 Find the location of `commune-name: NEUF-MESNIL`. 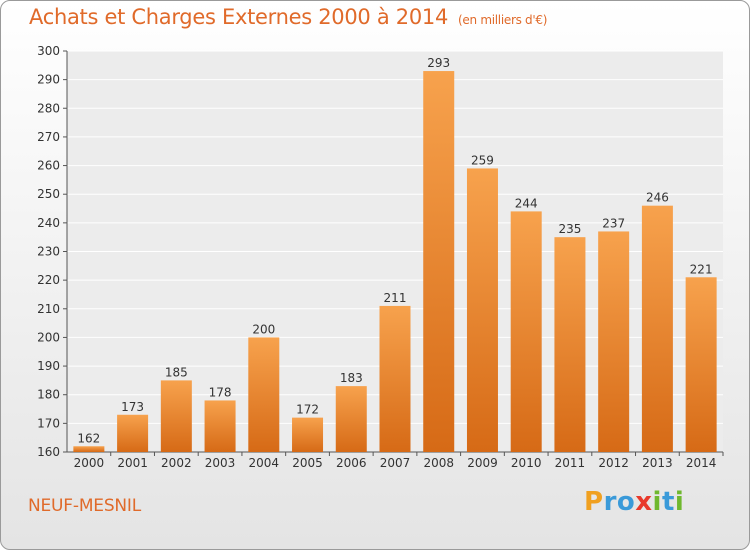

commune-name: NEUF-MESNIL is located at coordinates (85, 506).